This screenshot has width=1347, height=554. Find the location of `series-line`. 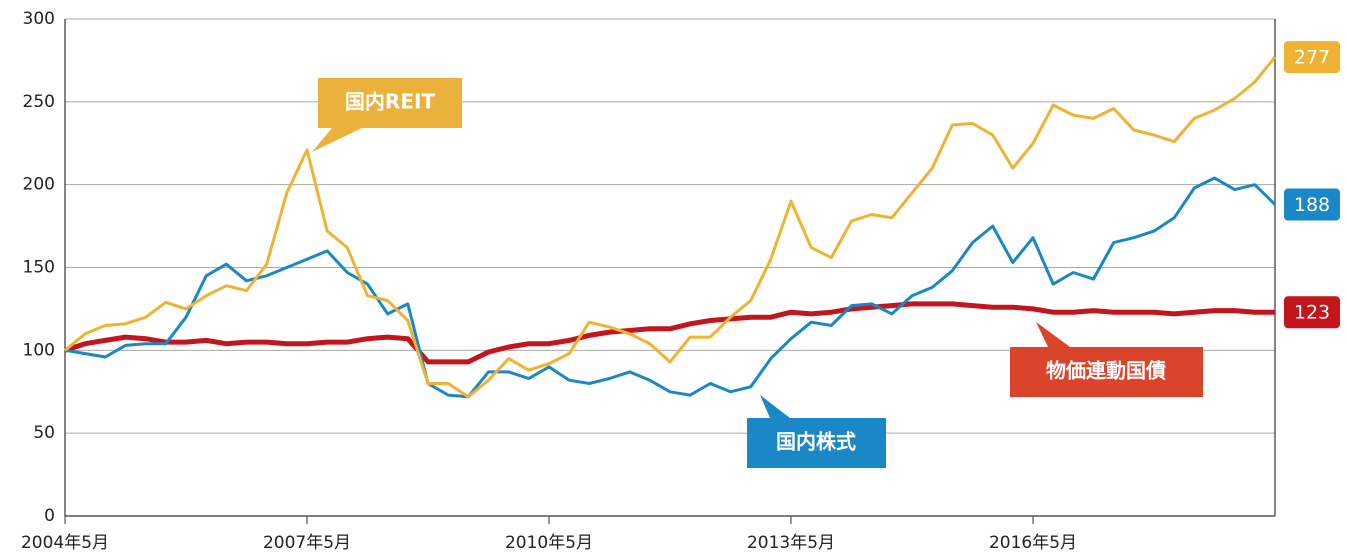

series-line is located at coordinates (669, 333).